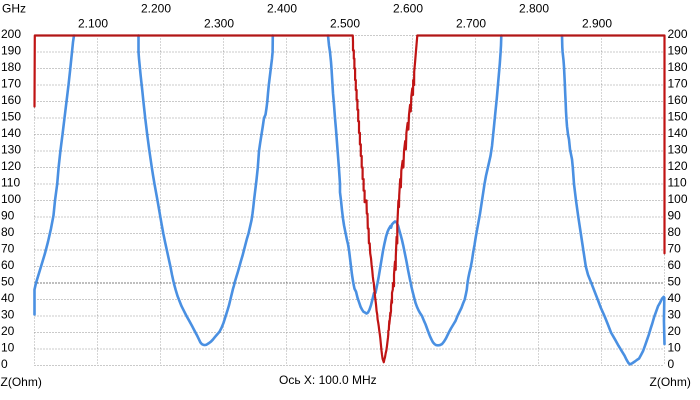 The width and height of the screenshot is (700, 400). What do you see at coordinates (471, 23) in the screenshot?
I see `svg-text: 2.700` at bounding box center [471, 23].